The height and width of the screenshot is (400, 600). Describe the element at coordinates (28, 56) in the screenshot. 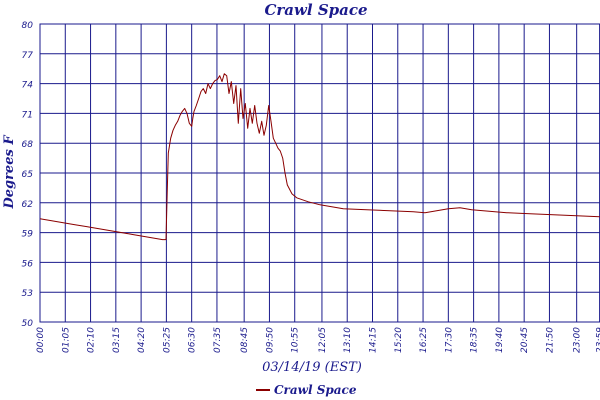

I see `y-tick-label: 77` at that location.